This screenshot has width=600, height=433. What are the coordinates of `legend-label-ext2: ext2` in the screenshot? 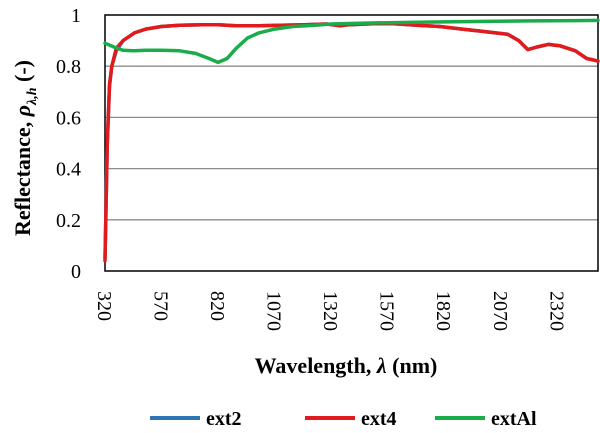 It's located at (224, 419).